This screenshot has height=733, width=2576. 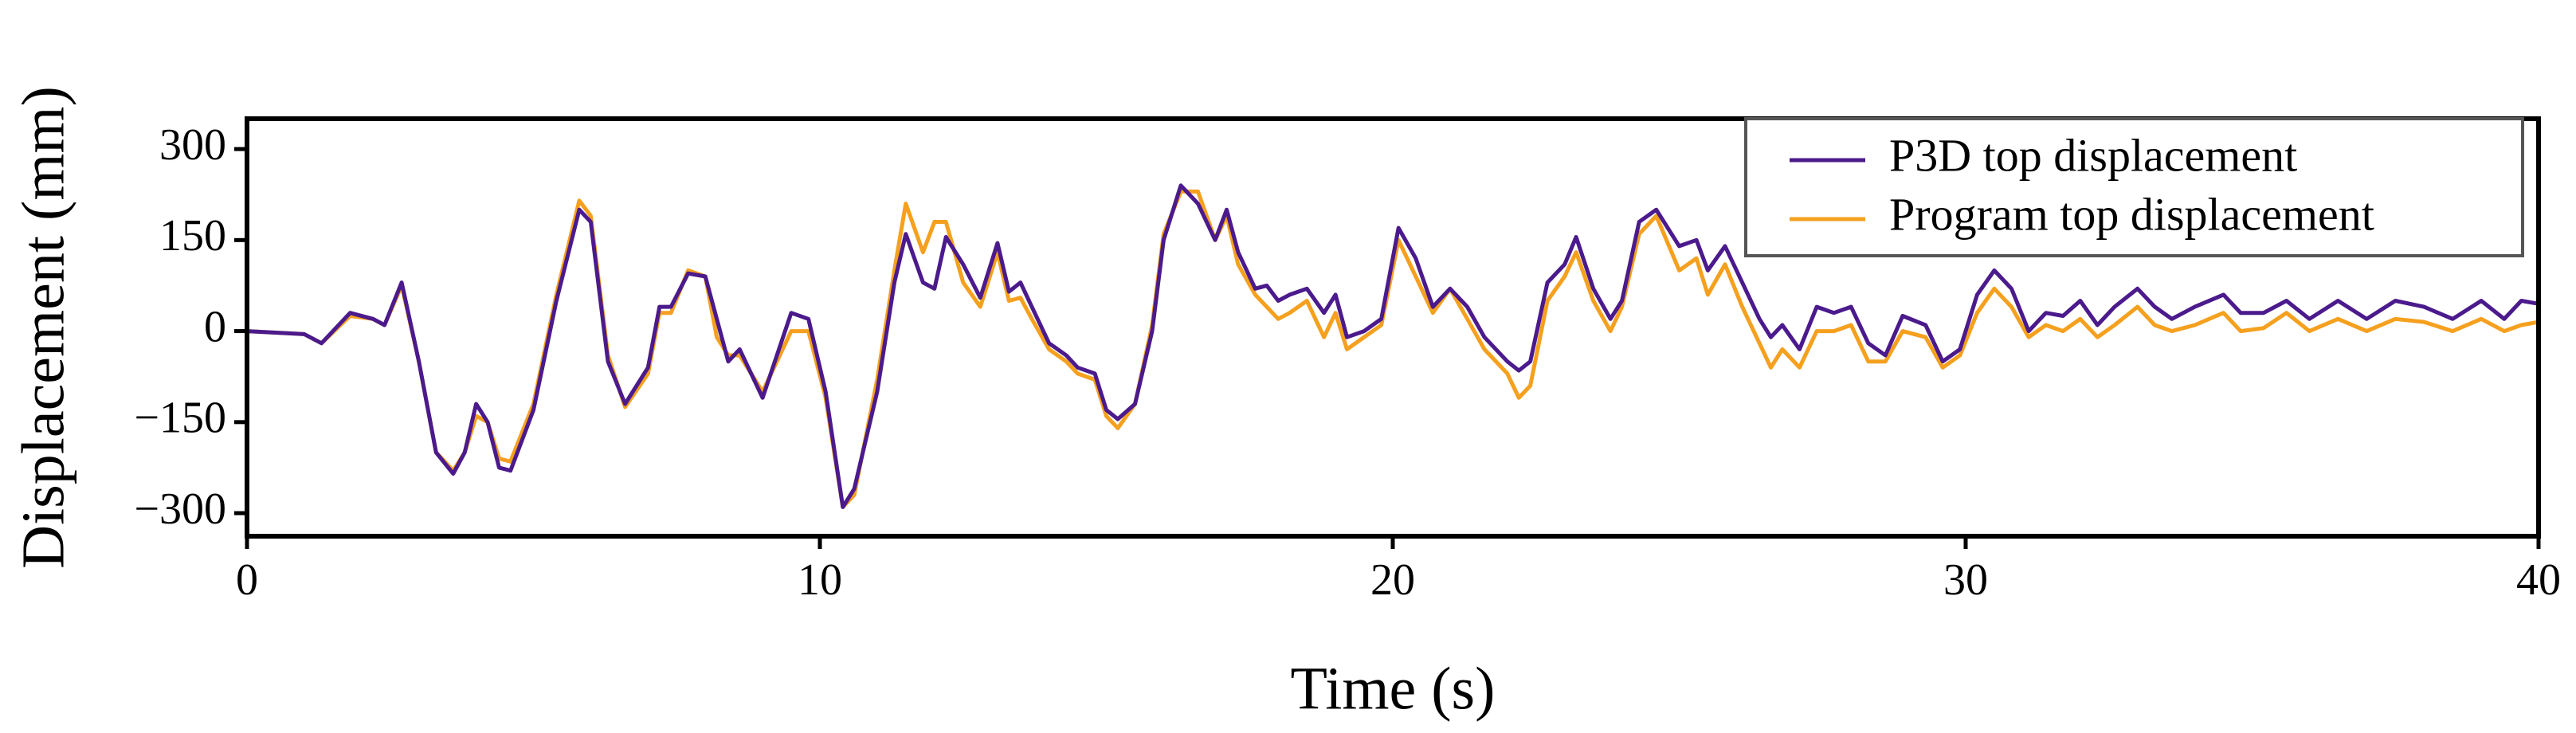 What do you see at coordinates (2131, 214) in the screenshot?
I see `legend-label: Program top displacement` at bounding box center [2131, 214].